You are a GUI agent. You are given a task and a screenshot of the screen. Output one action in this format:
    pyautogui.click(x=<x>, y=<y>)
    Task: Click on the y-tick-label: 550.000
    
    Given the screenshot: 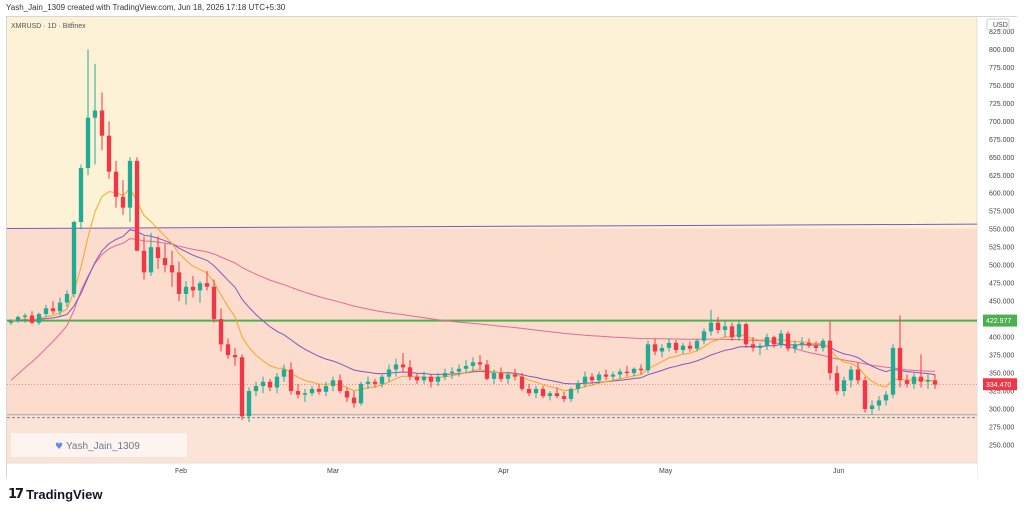 What is the action you would take?
    pyautogui.click(x=1001, y=230)
    